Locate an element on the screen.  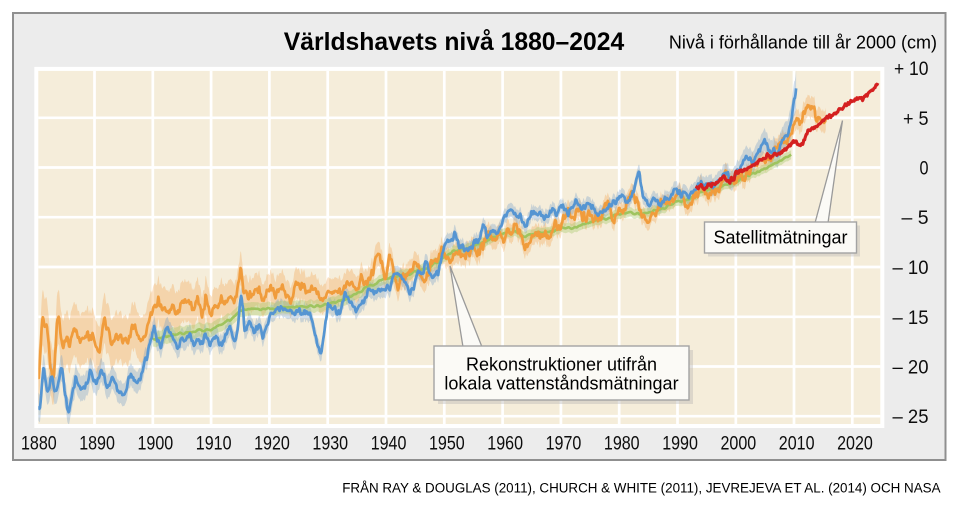
svg-text: 1960 is located at coordinates (505, 443).